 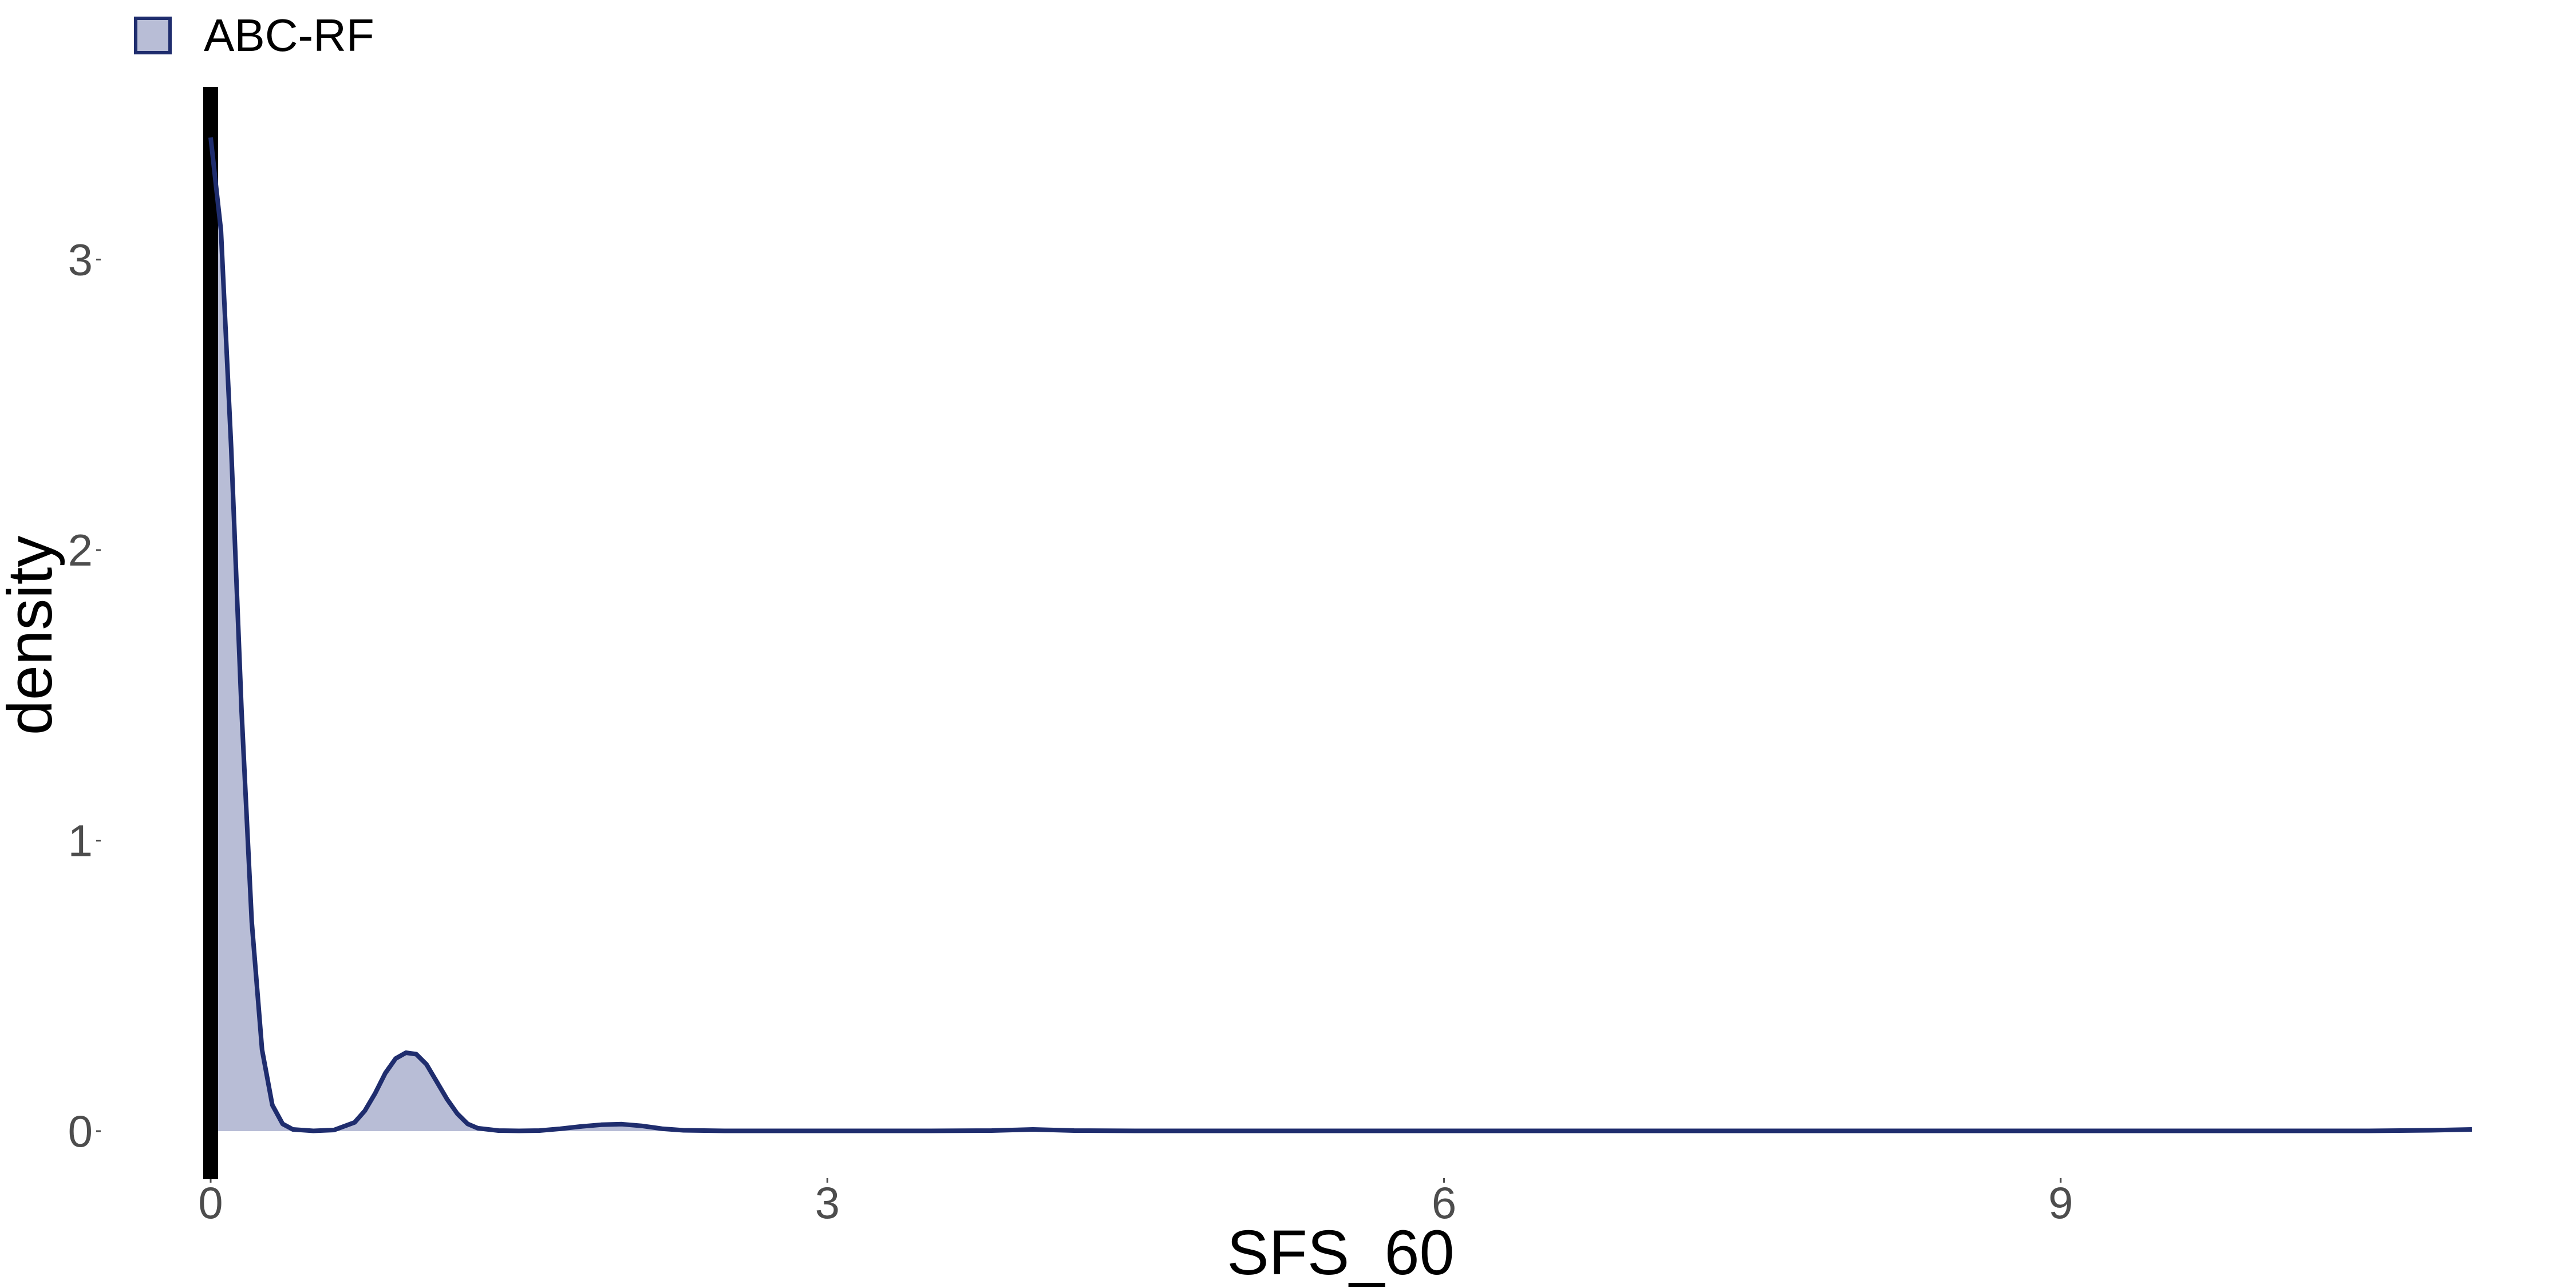 What do you see at coordinates (80, 259) in the screenshot?
I see `y-tick-label: 3` at bounding box center [80, 259].